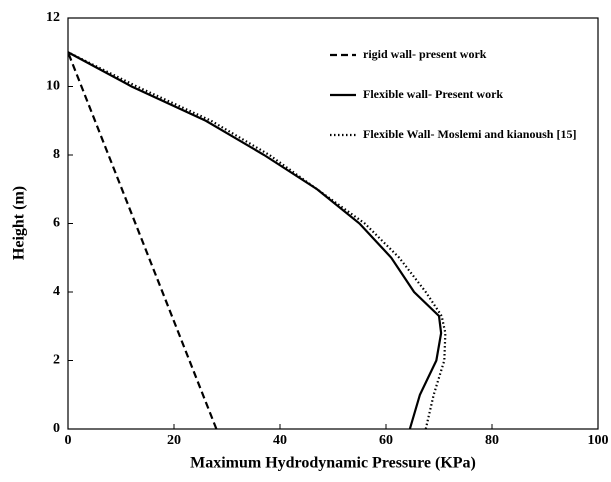 The image size is (611, 482). Describe the element at coordinates (433, 94) in the screenshot. I see `legend-label: Flexible wall- Present work` at that location.